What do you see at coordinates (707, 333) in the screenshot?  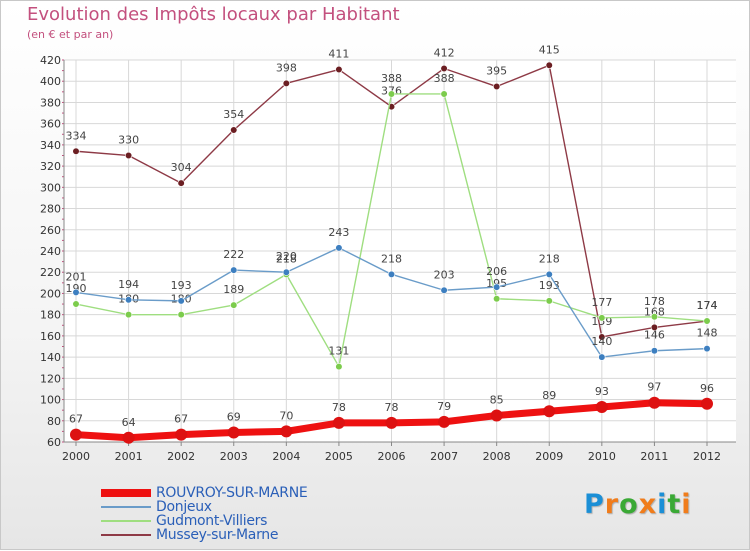 I see `data-label-donjeux: 148` at bounding box center [707, 333].